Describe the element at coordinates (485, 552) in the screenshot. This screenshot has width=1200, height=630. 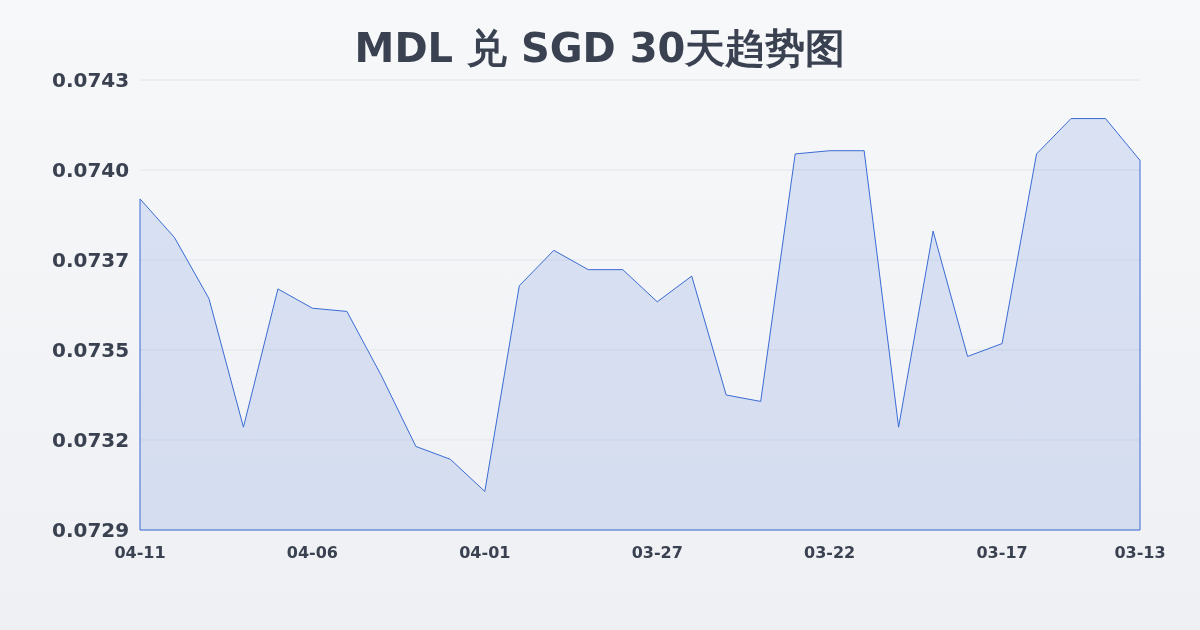
I see `x-tick-label: 04-01` at that location.